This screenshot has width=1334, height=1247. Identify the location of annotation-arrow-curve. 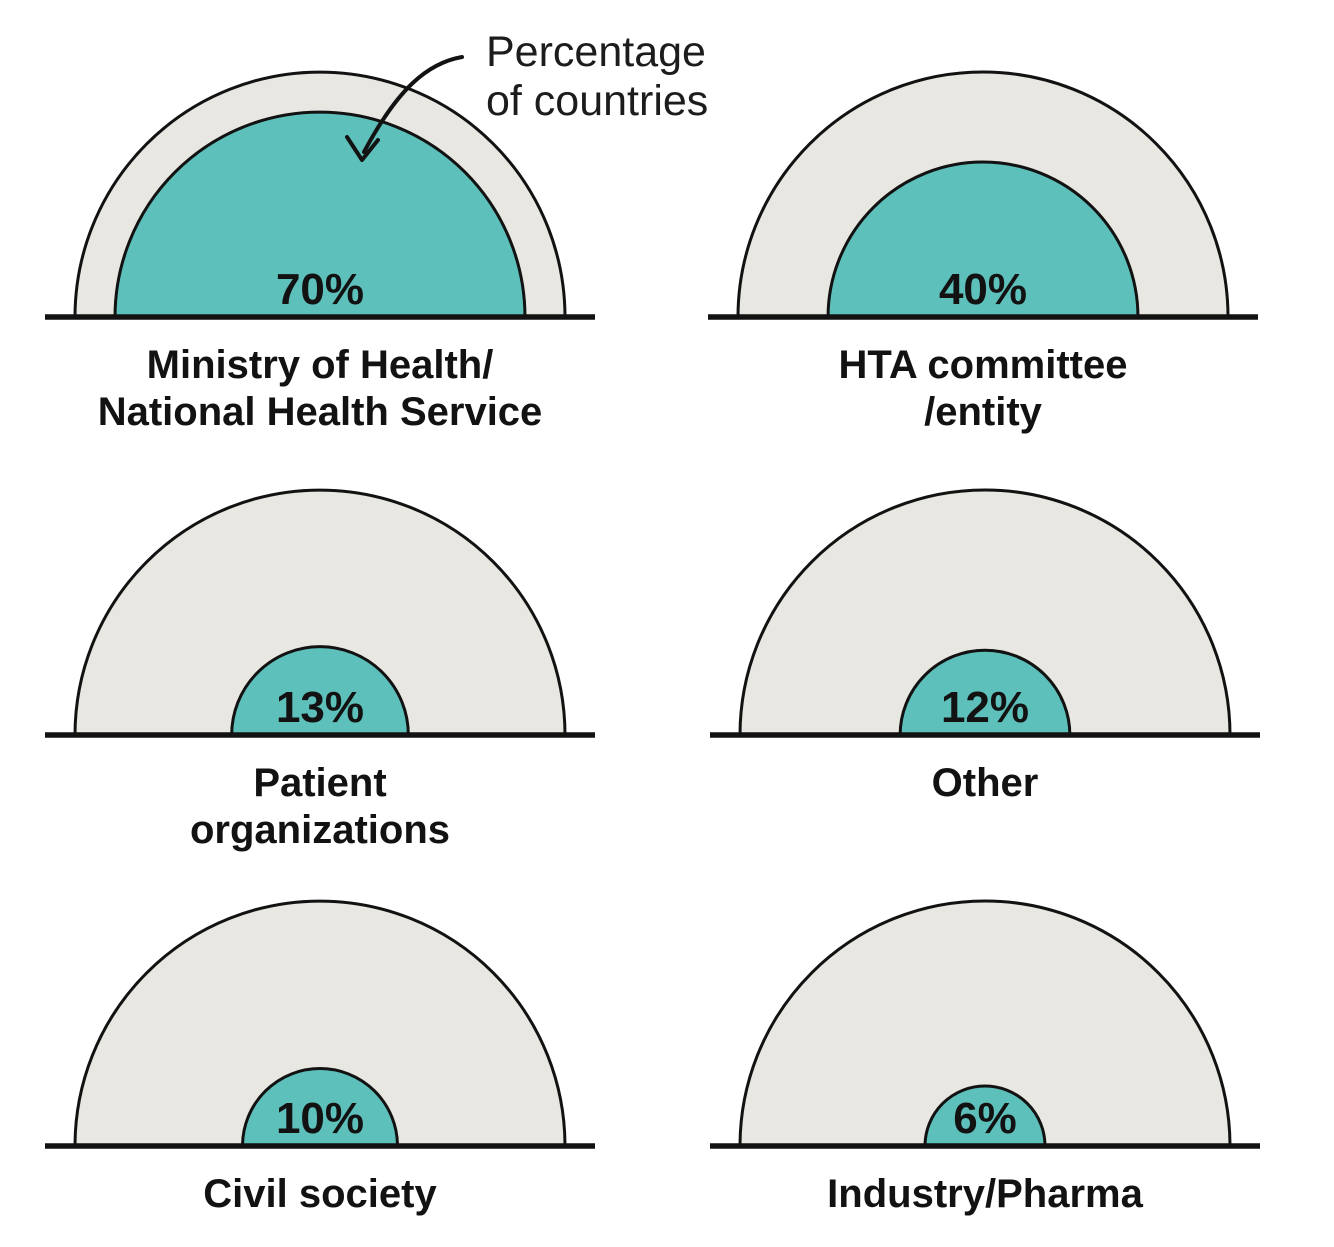
(413, 104).